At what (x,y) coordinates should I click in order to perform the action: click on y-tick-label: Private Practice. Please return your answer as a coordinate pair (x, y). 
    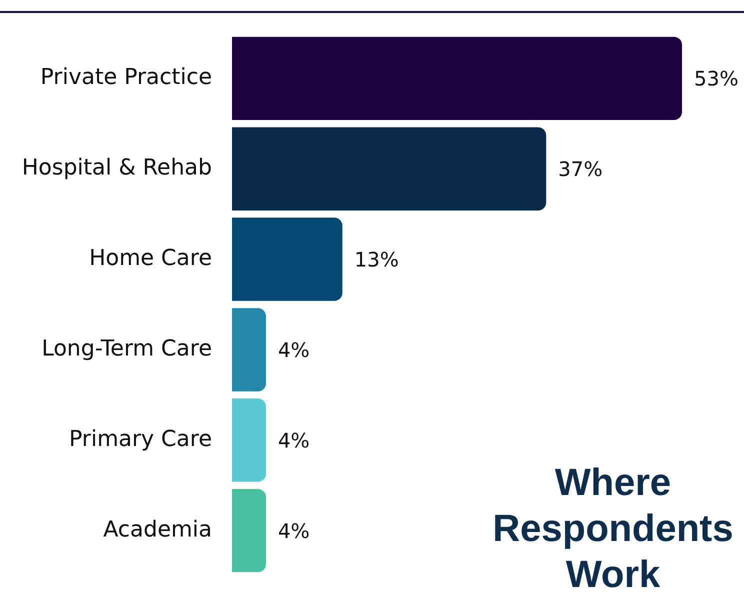
    Looking at the image, I should click on (126, 77).